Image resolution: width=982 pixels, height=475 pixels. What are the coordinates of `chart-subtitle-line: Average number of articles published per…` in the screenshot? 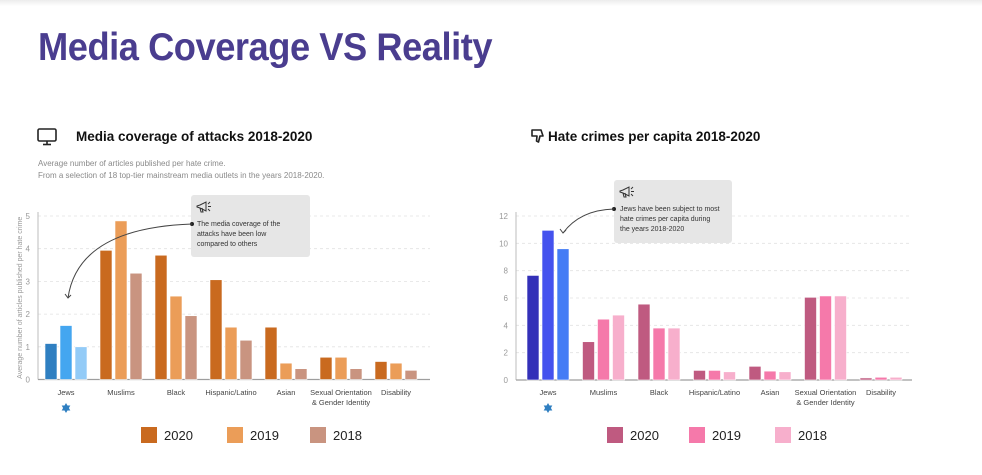 It's located at (132, 163).